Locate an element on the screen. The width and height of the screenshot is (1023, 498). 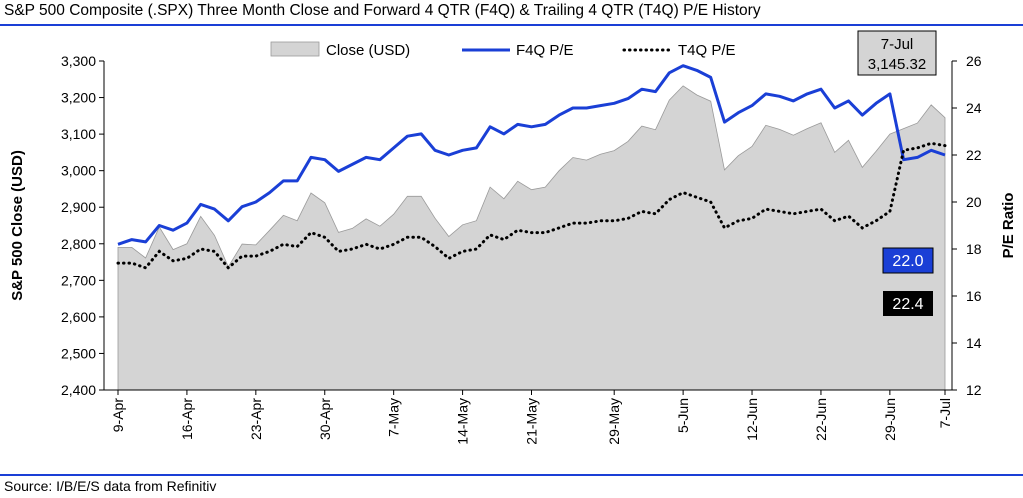
x-tick-label: 5-Jun is located at coordinates (683, 415).